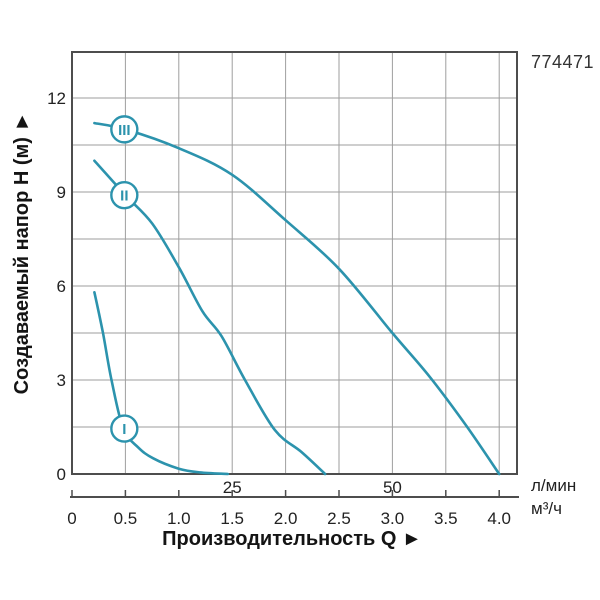 The width and height of the screenshot is (600, 600). I want to click on y-tick-label: 9, so click(61, 192).